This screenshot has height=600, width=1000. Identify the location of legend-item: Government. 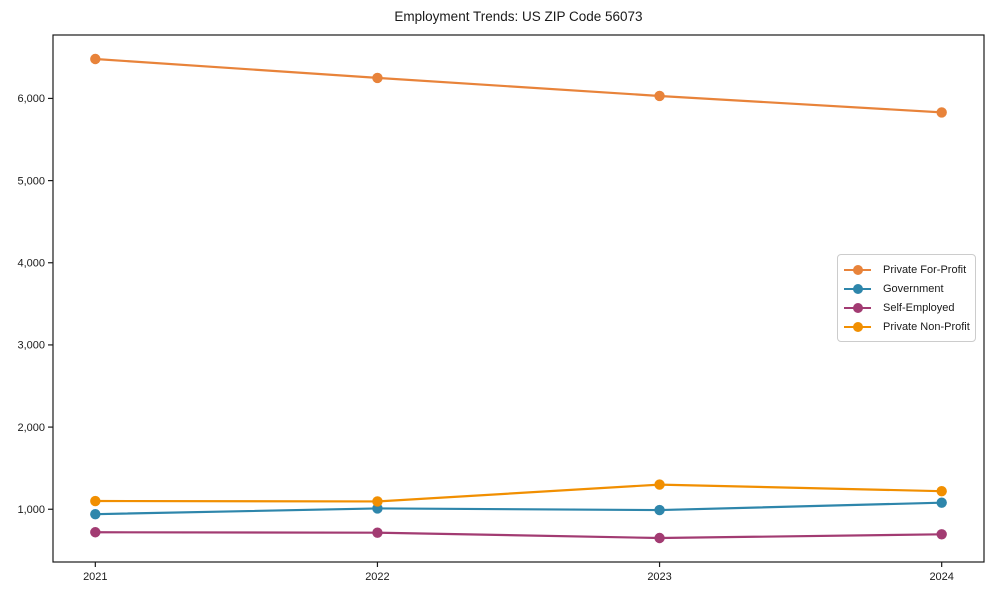
(905, 288).